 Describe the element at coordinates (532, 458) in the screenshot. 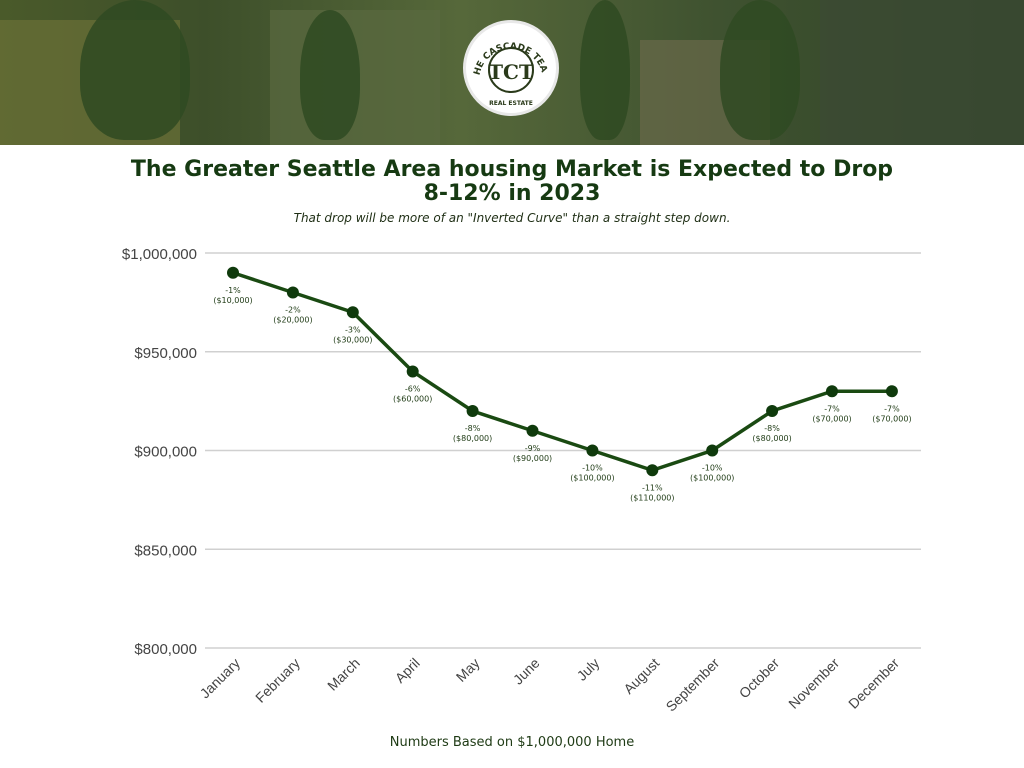

I see `data-label-amount: ($90,000)` at that location.